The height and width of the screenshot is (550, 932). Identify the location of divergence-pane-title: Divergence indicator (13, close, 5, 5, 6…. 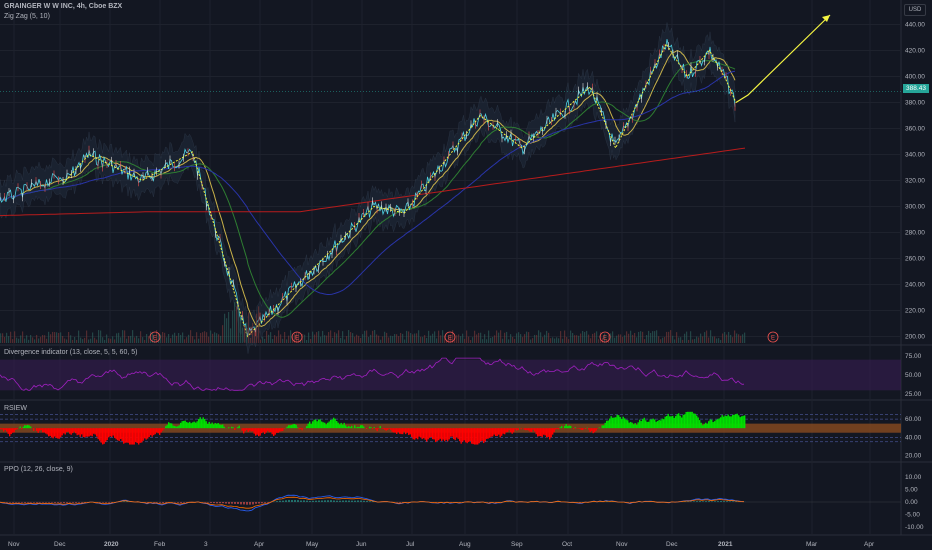
(71, 352).